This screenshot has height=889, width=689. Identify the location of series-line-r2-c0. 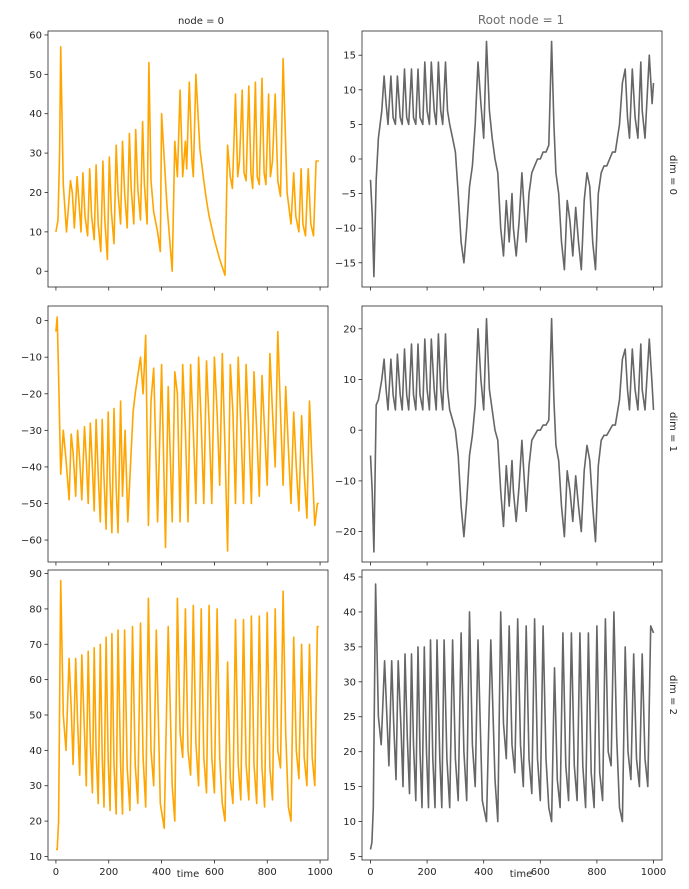
(187, 715).